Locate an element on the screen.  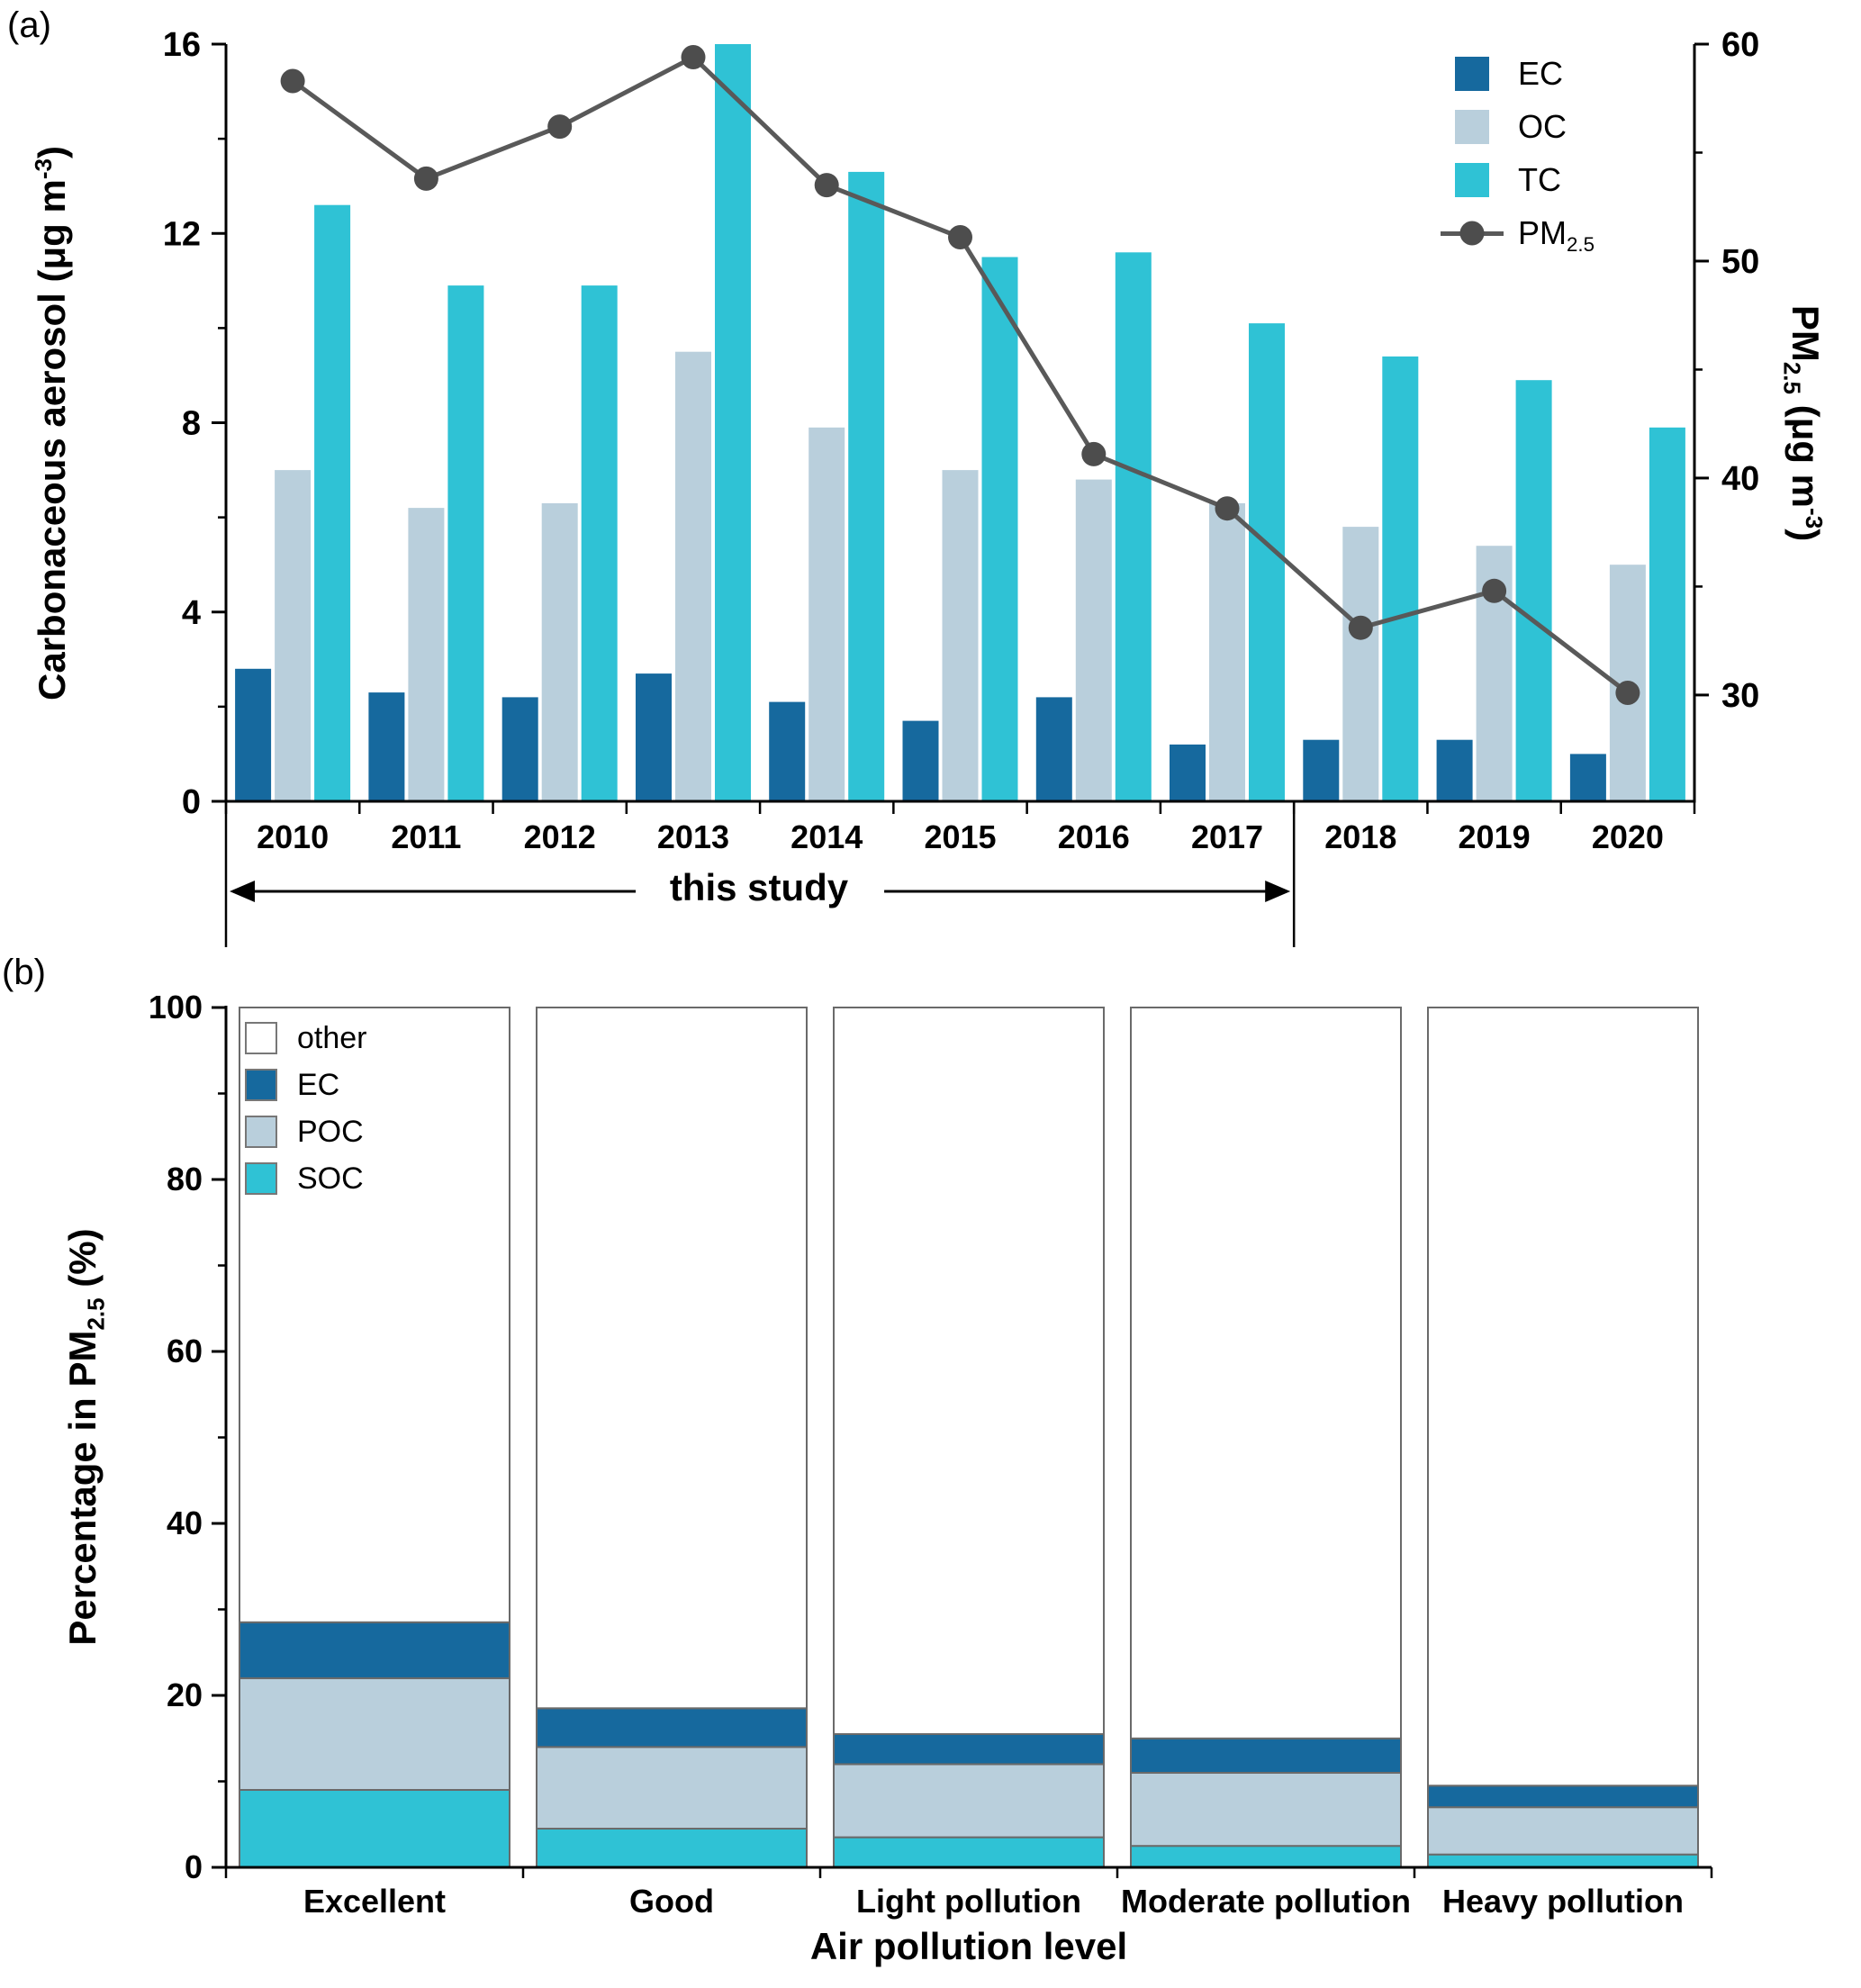
oc-color-swatch is located at coordinates (1472, 127).